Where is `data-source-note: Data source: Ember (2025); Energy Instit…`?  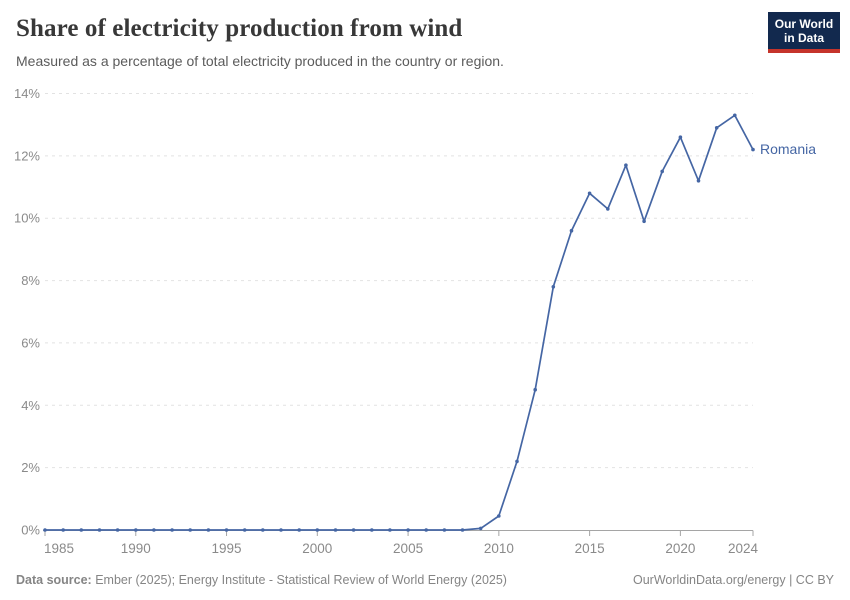 data-source-note: Data source: Ember (2025); Energy Instit… is located at coordinates (261, 580).